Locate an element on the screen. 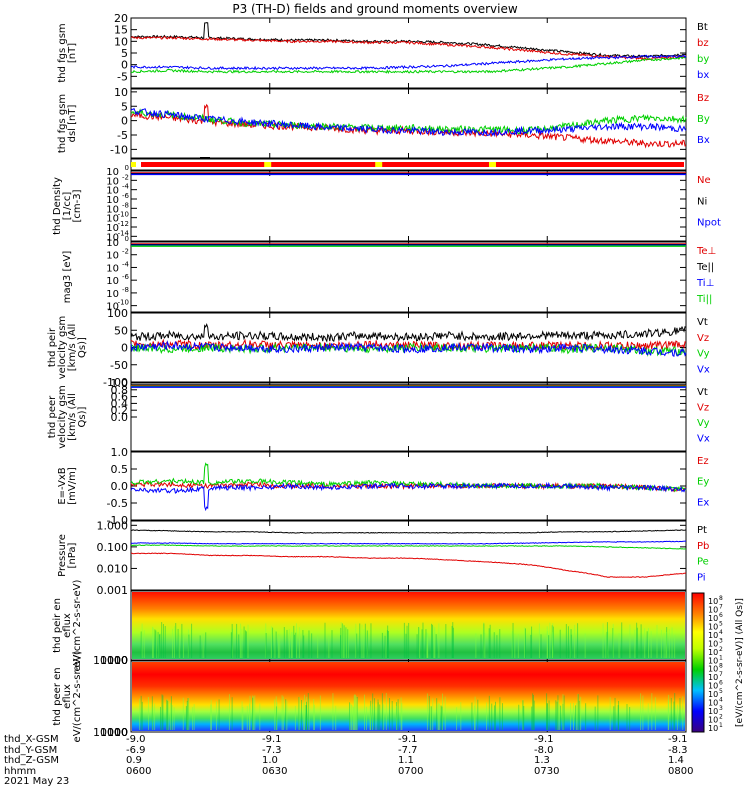 The height and width of the screenshot is (800, 750). y-tick-label-0: 0 is located at coordinates (124, 65).